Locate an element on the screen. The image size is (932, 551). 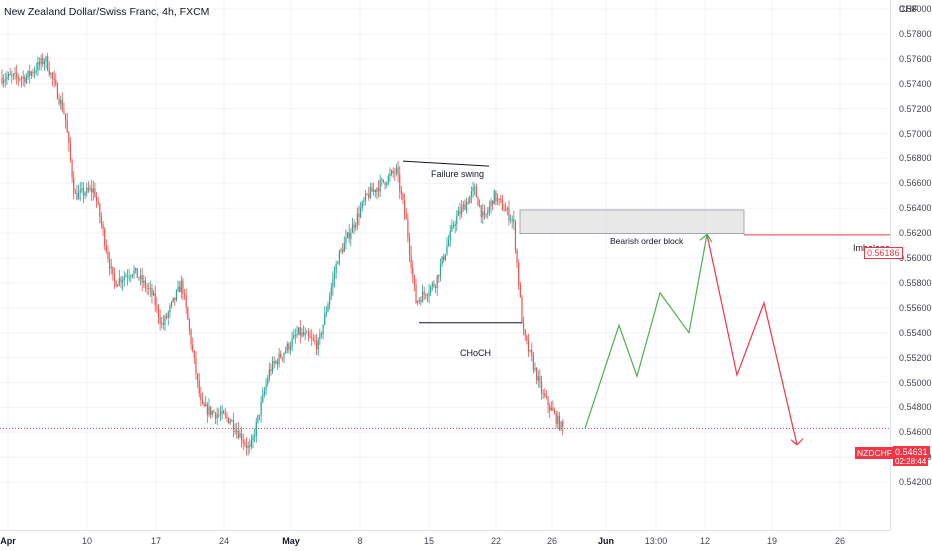
bearish-order-block-box is located at coordinates (632, 222).